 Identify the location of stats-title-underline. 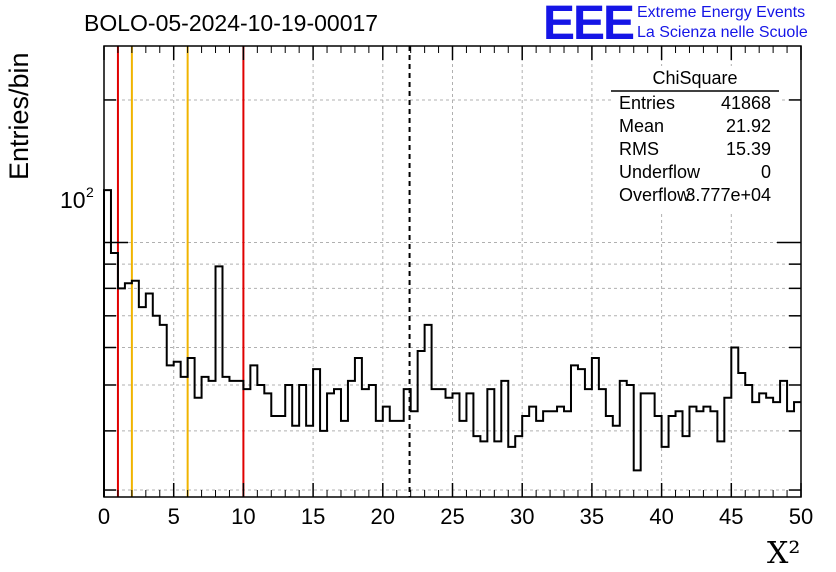
(695, 91).